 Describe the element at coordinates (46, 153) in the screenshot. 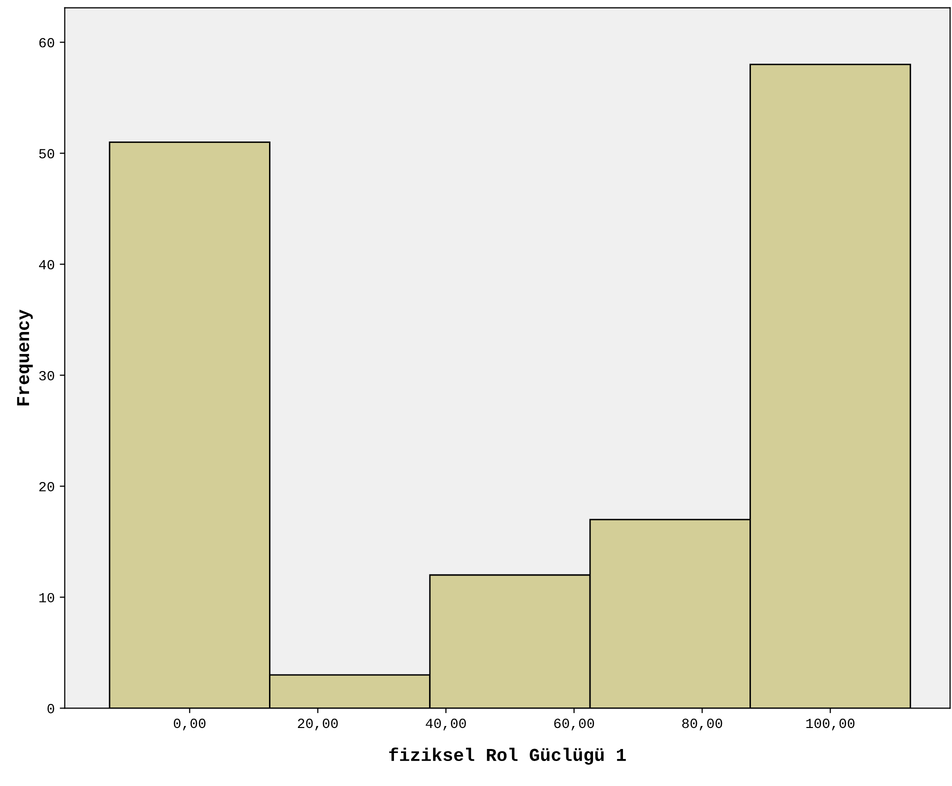

I see `y-tick-label: 50` at that location.